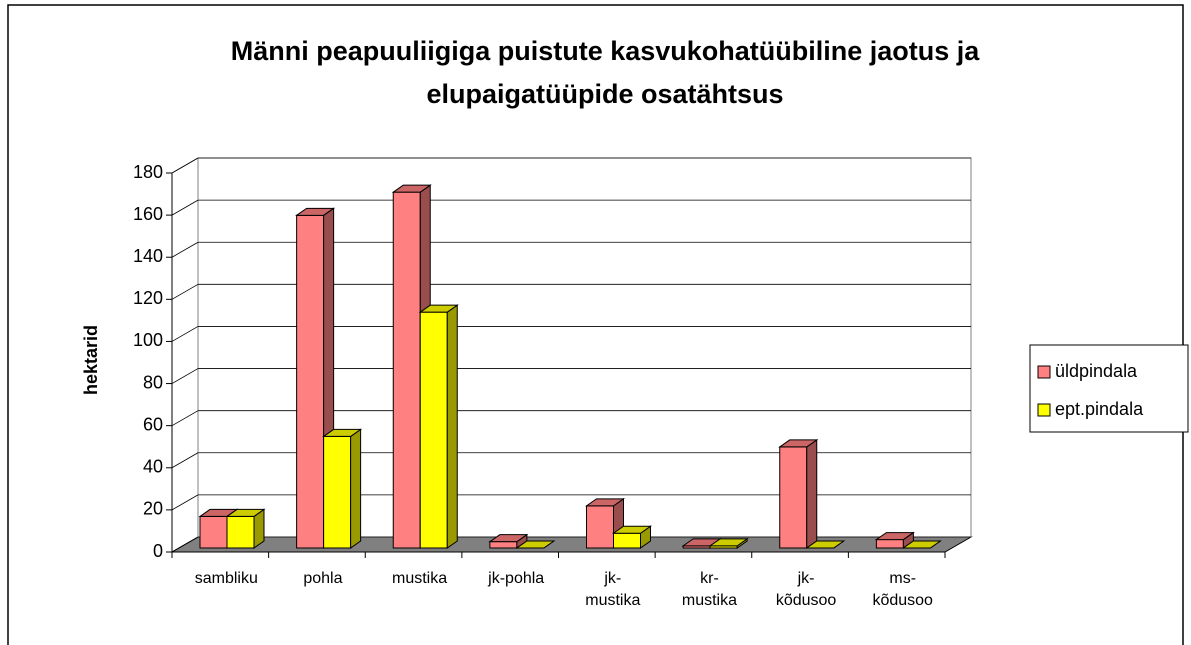 The image size is (1191, 645). What do you see at coordinates (516, 578) in the screenshot?
I see `x-tick-label: jk-pohla` at bounding box center [516, 578].